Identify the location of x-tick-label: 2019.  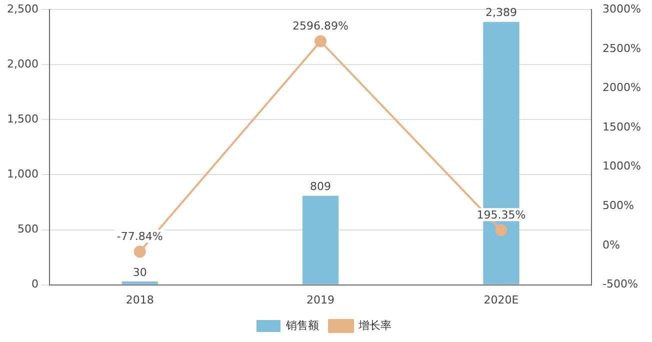
(320, 299).